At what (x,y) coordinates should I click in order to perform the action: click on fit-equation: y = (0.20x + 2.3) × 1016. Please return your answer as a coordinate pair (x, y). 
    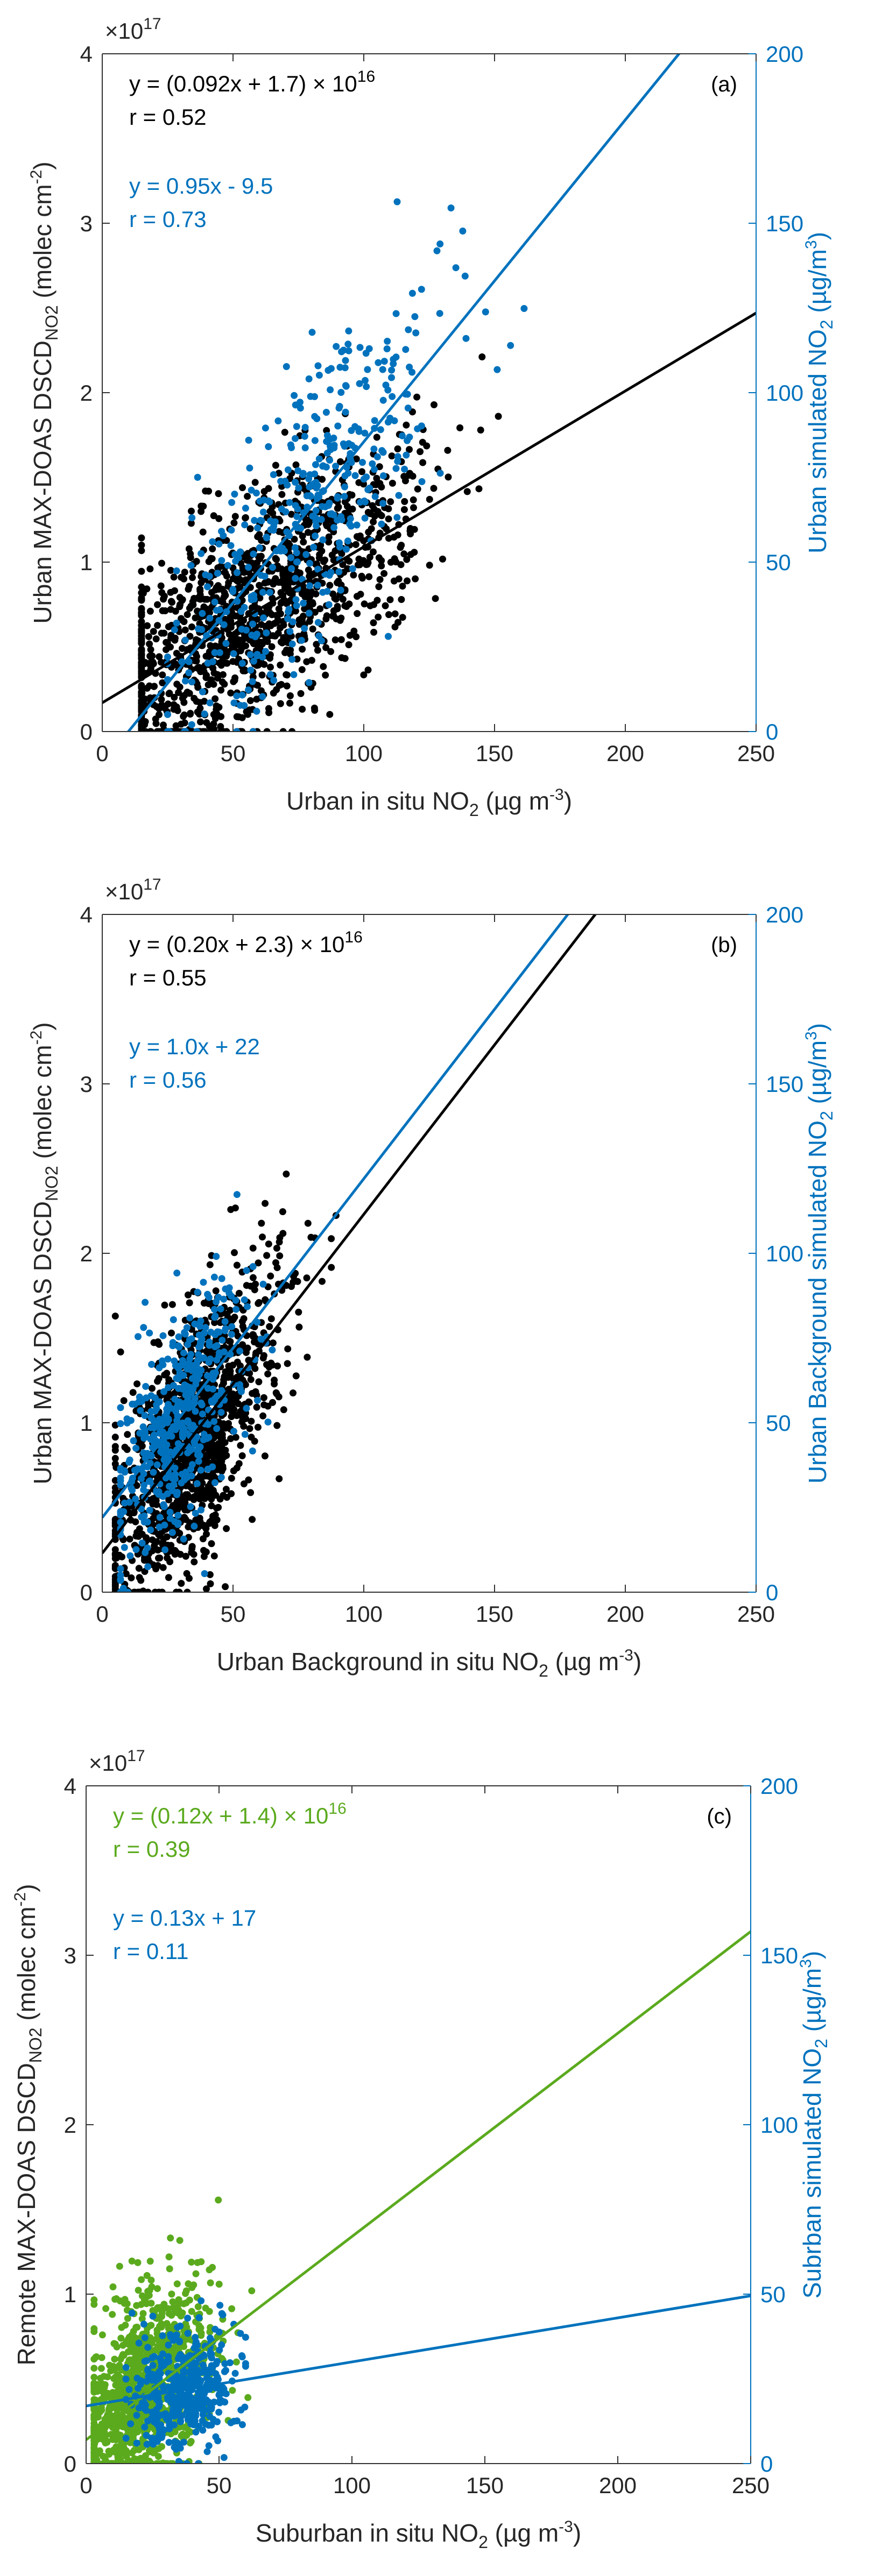
    Looking at the image, I should click on (246, 942).